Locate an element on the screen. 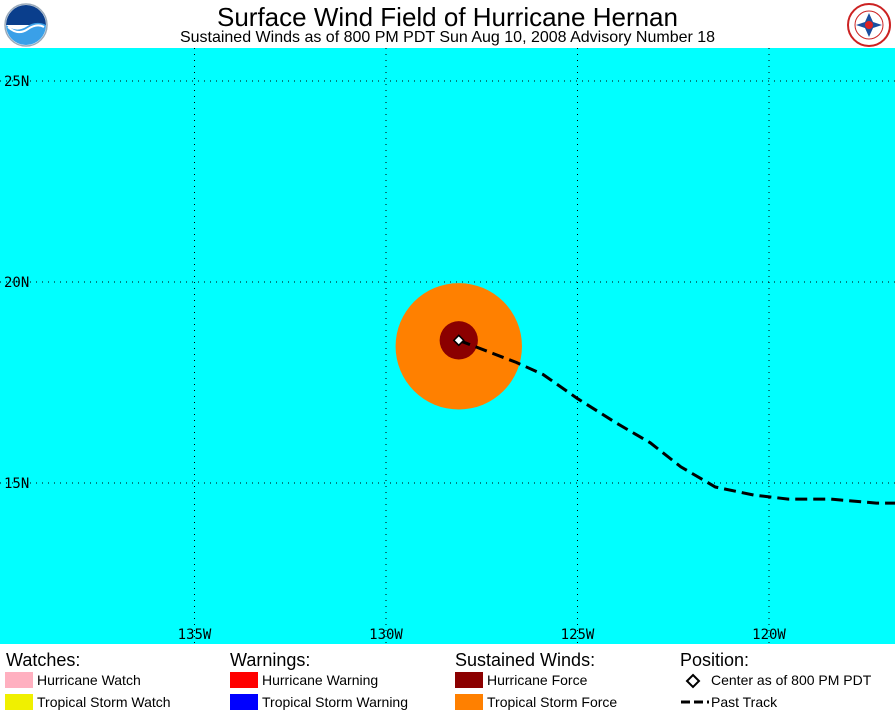  lat-label-20n: 20N is located at coordinates (16, 283).